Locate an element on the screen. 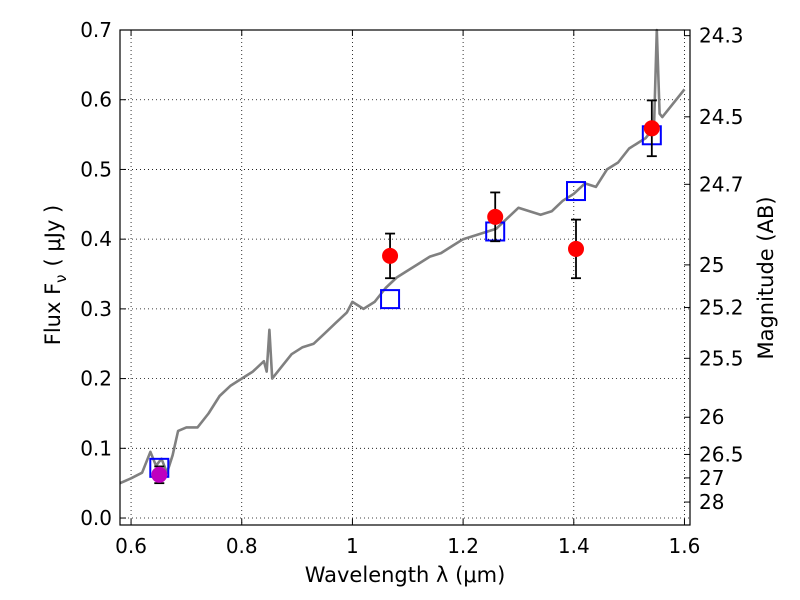 This screenshot has width=800, height=600. mag-tick-label: 26 is located at coordinates (711, 417).